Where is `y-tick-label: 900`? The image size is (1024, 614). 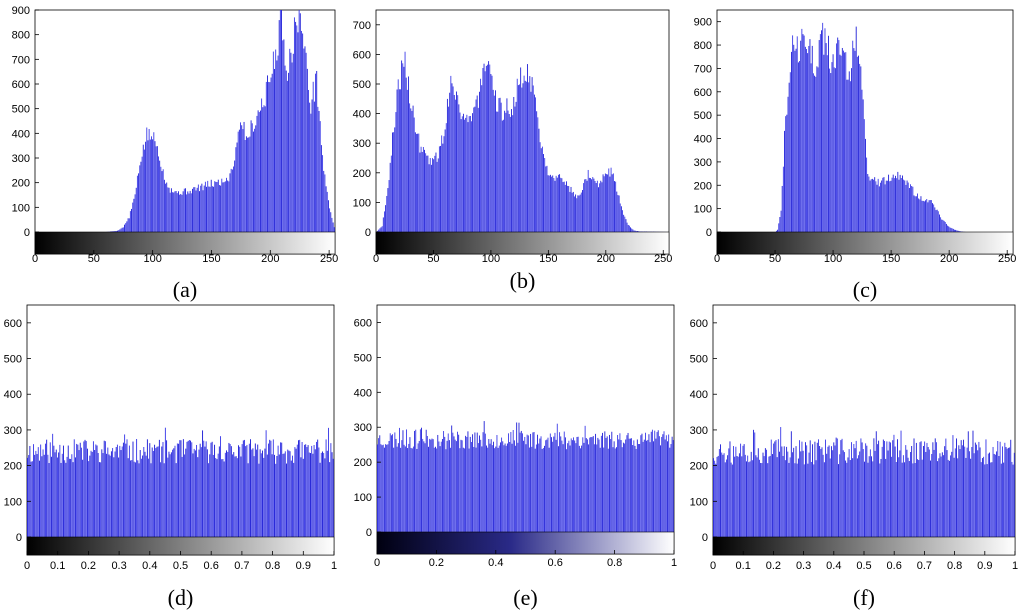
y-tick-label: 900 is located at coordinates (21, 11).